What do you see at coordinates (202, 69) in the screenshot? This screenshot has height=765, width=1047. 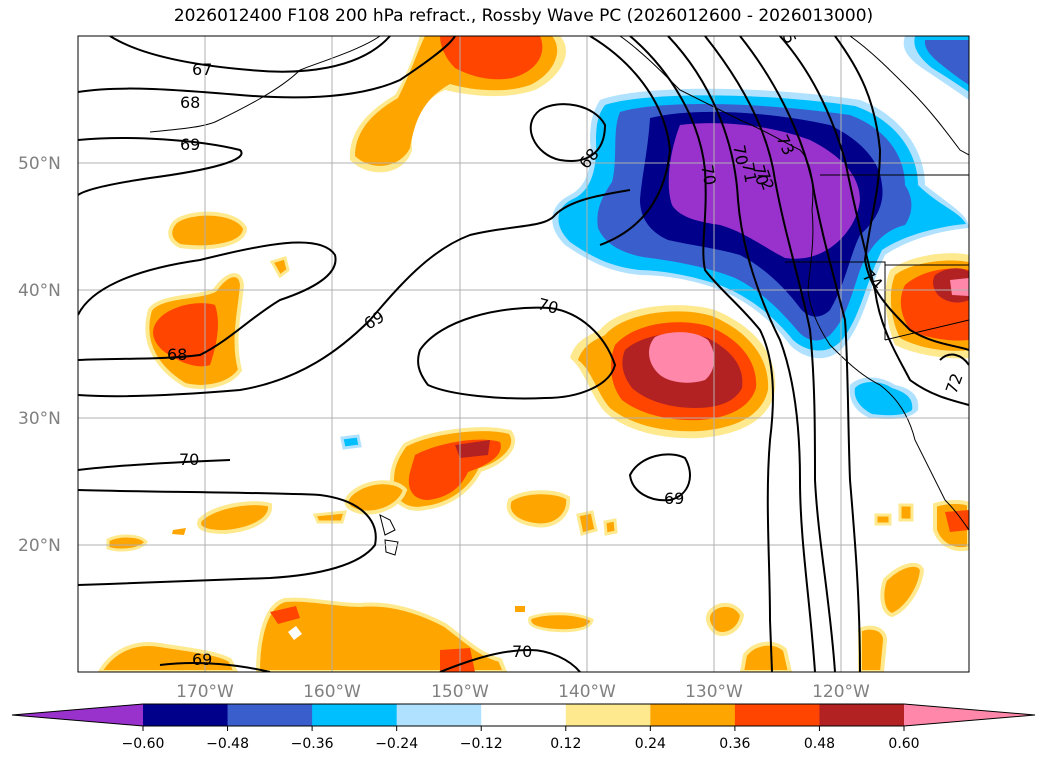 I see `contour-label: 67` at bounding box center [202, 69].